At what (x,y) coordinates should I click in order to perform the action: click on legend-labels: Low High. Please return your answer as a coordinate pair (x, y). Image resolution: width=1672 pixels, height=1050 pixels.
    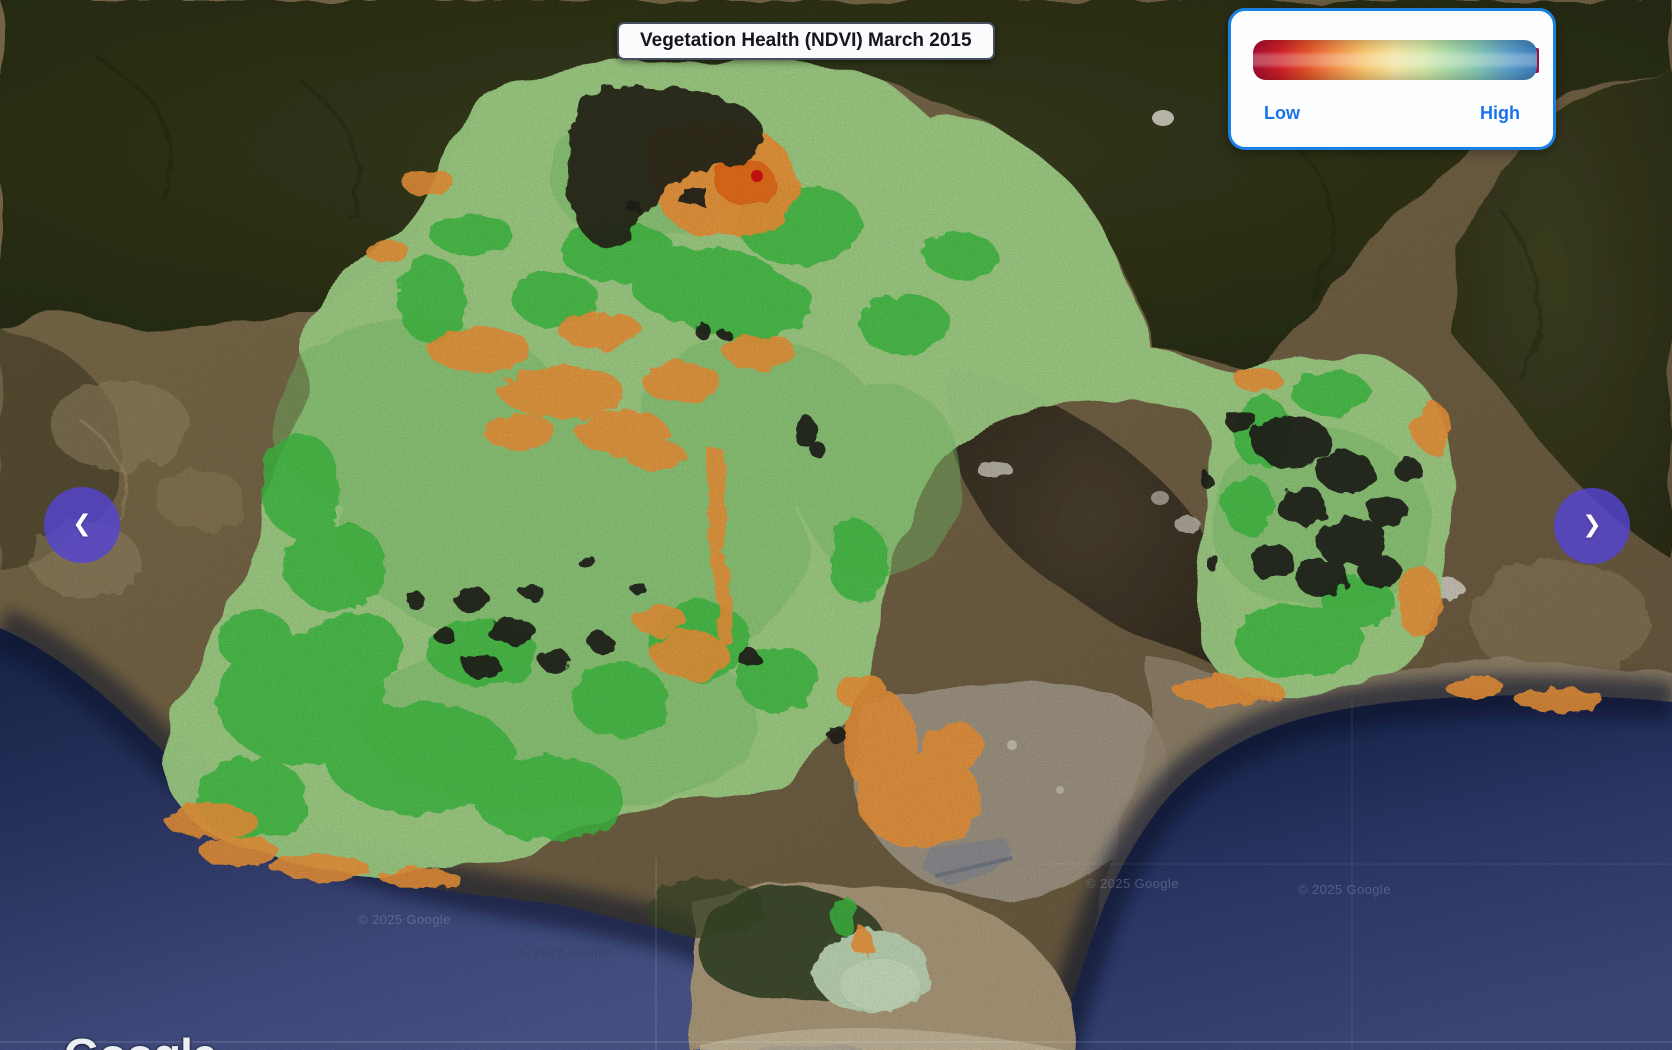
    Looking at the image, I should click on (1392, 113).